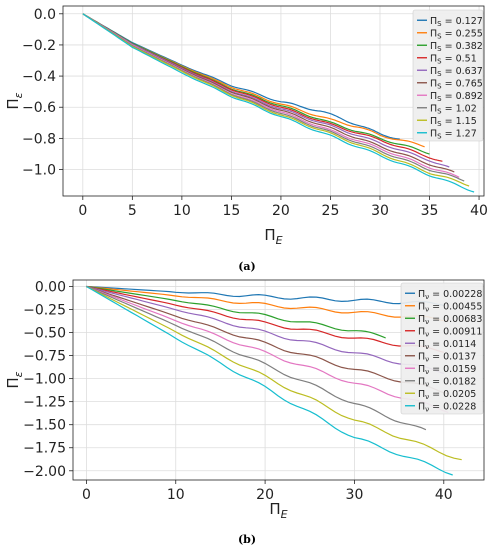 The width and height of the screenshot is (494, 550). I want to click on x-tick-label: 20, so click(281, 211).